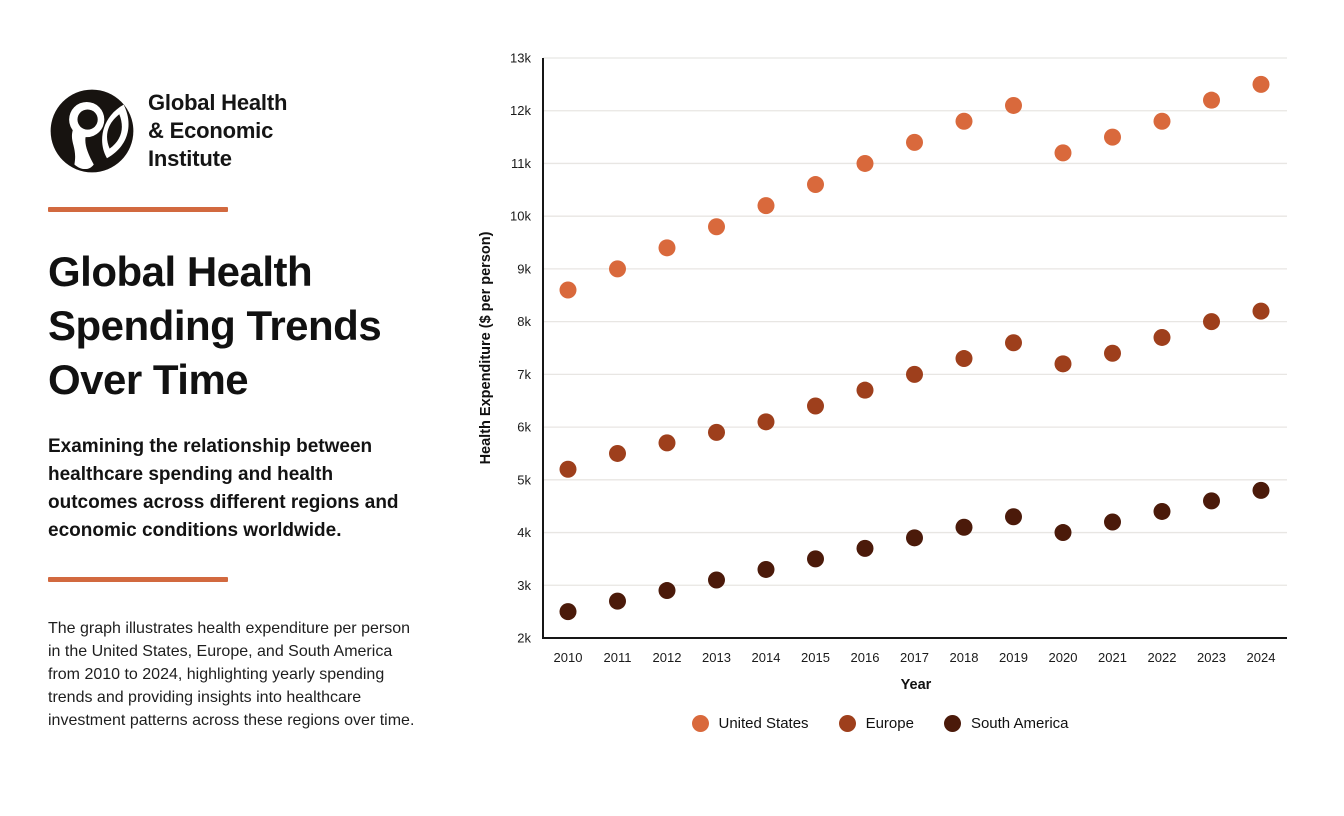  Describe the element at coordinates (138, 579) in the screenshot. I see `accent-divider-bottom` at that location.